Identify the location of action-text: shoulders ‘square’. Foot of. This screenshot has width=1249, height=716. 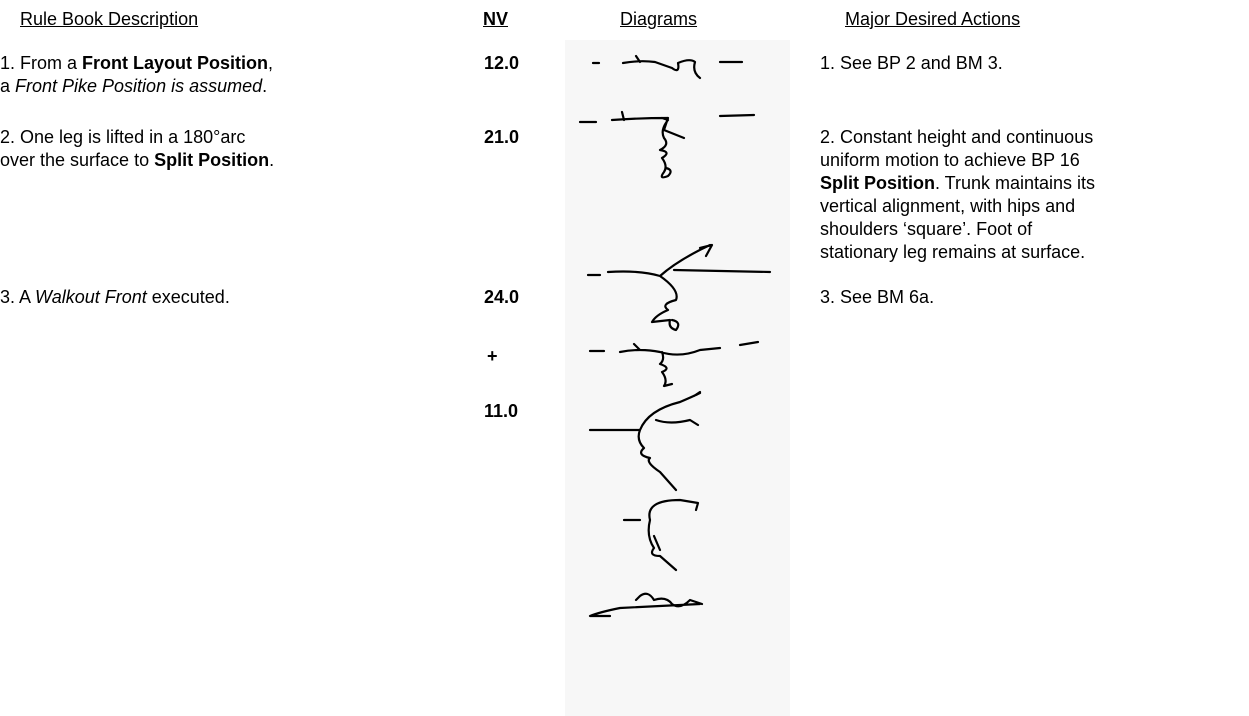
(926, 229).